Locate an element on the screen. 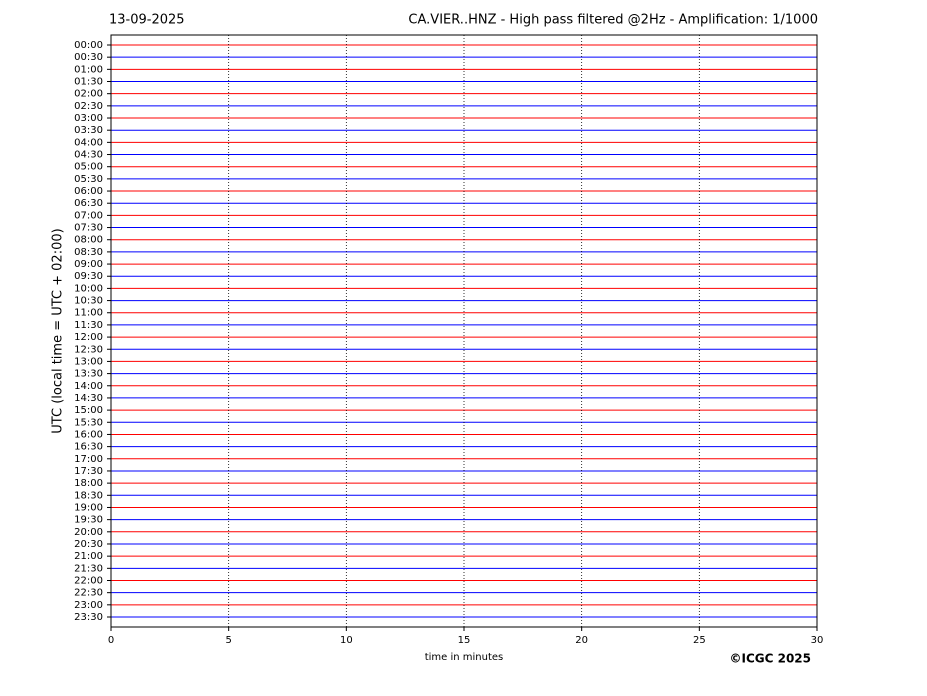  y-tick-label: 03:30 is located at coordinates (88, 130).